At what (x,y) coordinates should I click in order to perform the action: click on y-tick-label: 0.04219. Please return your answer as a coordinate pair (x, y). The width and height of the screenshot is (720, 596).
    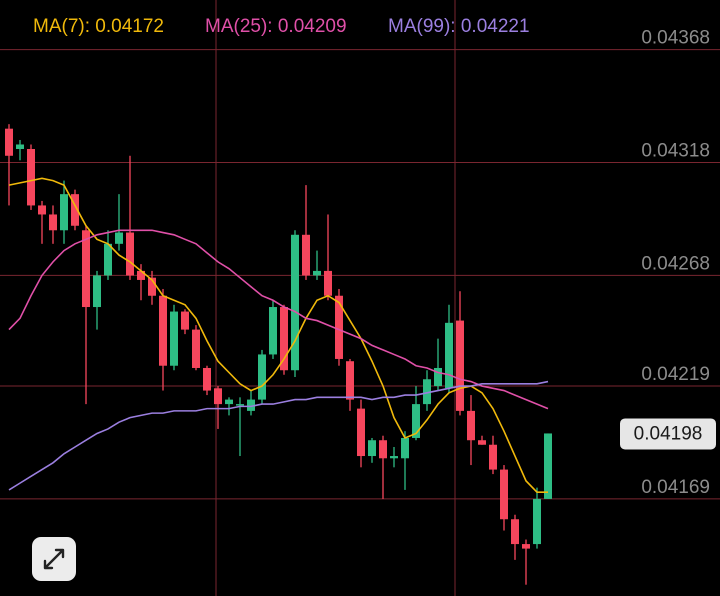
    Looking at the image, I should click on (675, 374).